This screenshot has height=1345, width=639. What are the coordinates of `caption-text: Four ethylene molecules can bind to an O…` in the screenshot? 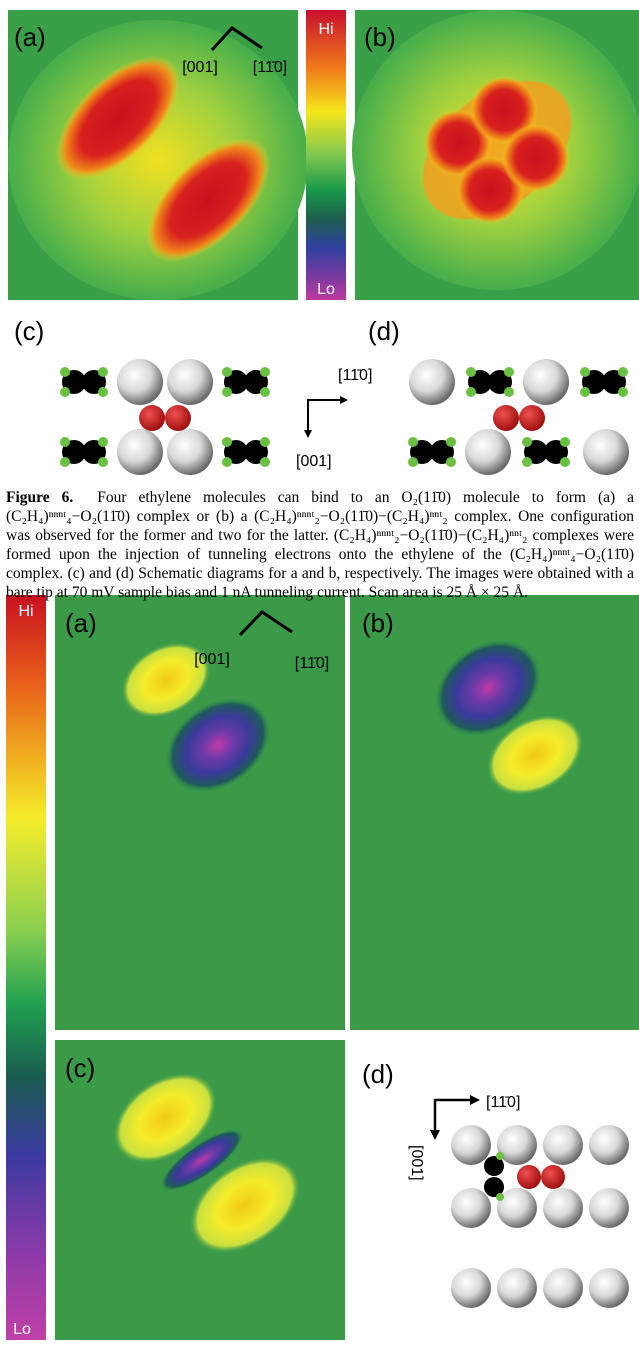 It's located at (320, 545).